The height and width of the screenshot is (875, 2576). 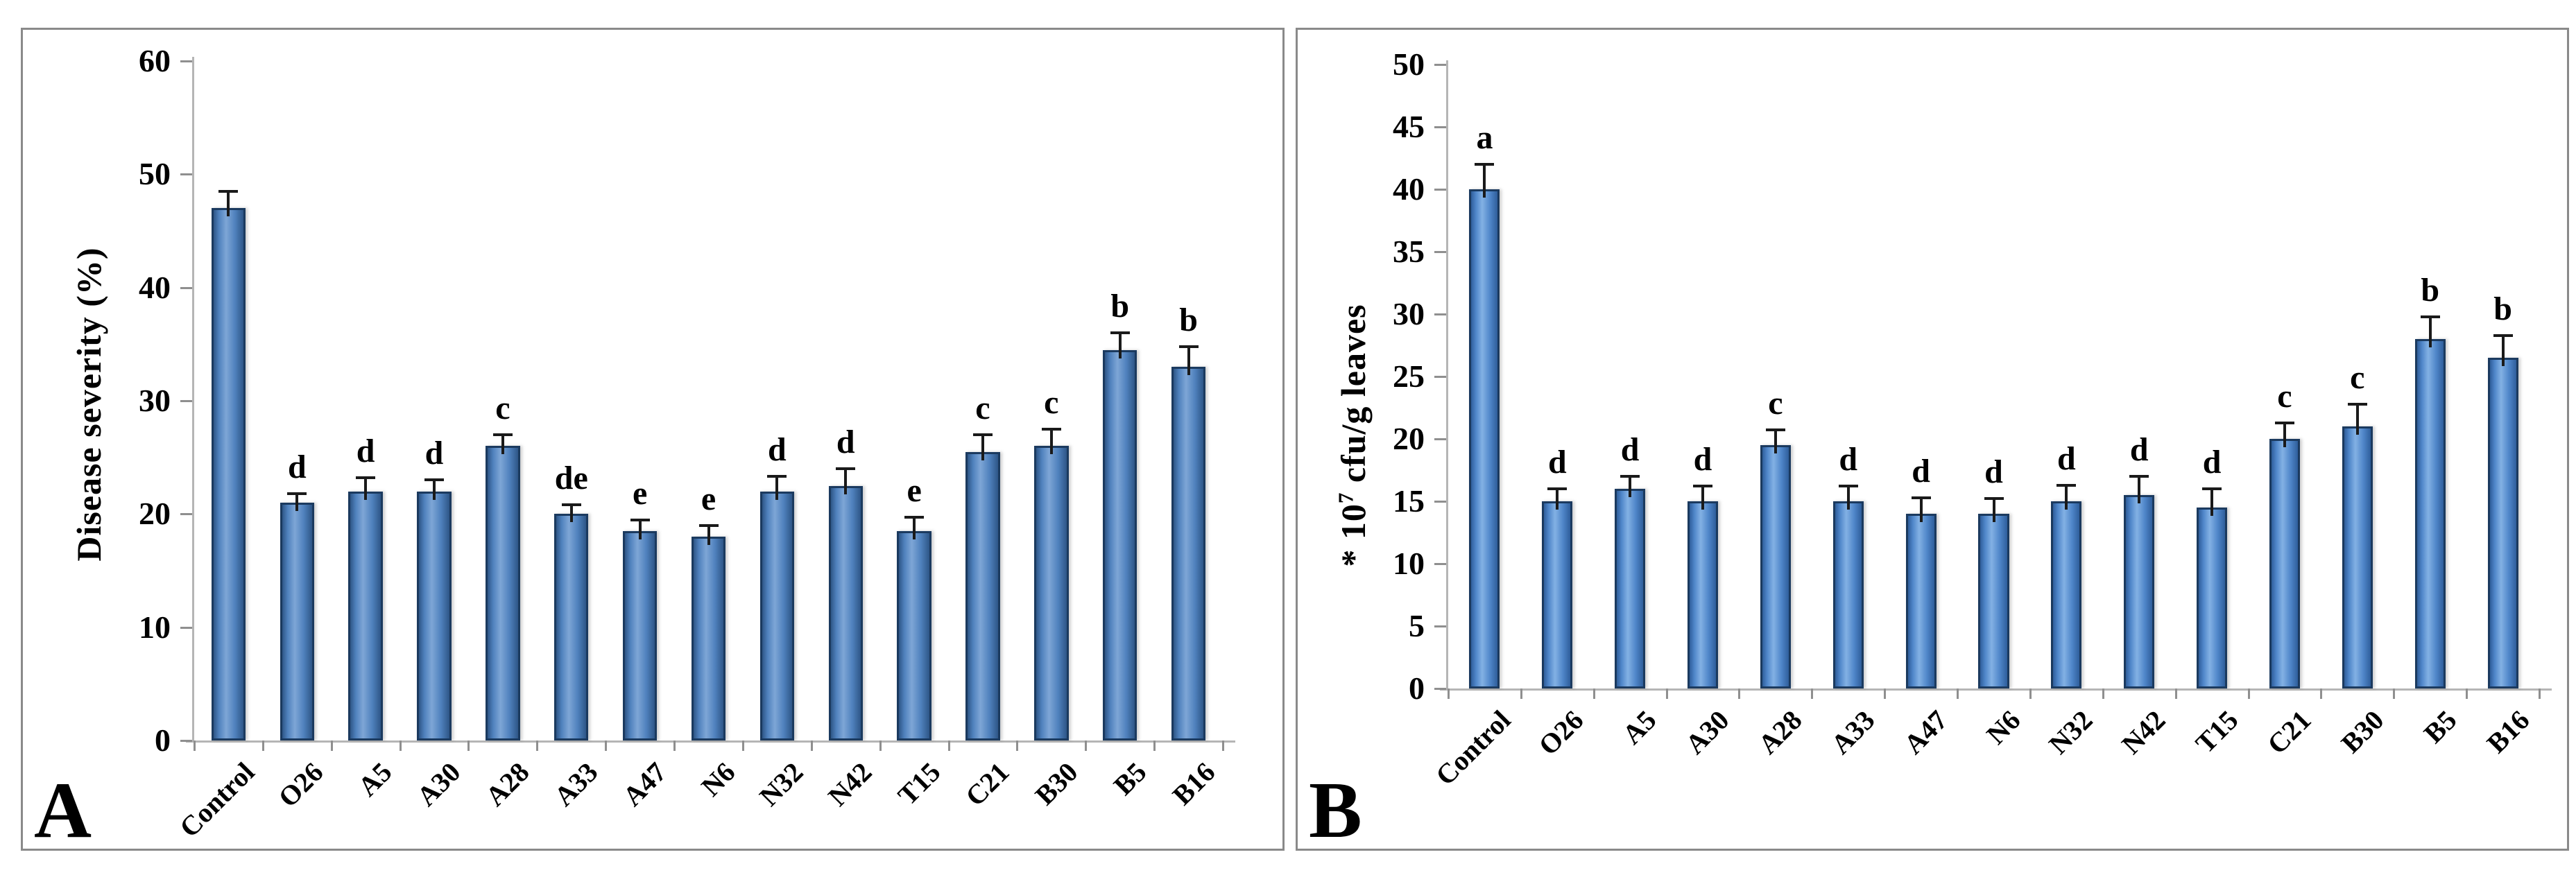 I want to click on sig-letter: c, so click(x=502, y=408).